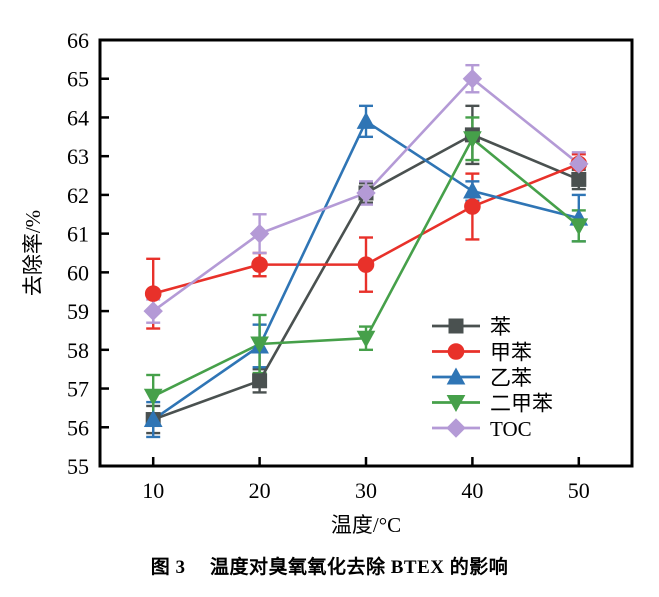 The width and height of the screenshot is (659, 597). I want to click on y-axis-tick-label: 57, so click(78, 389).